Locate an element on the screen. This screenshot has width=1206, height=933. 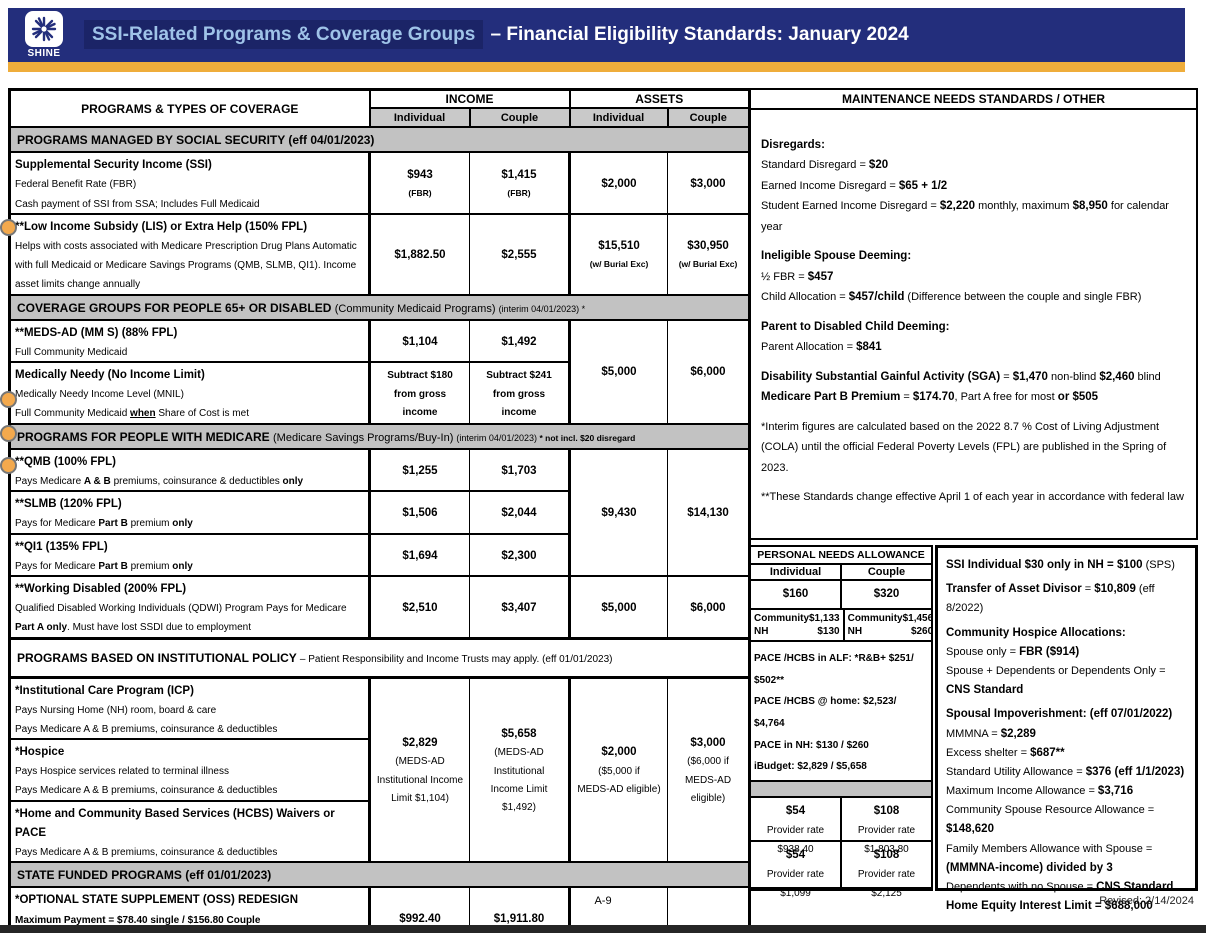
text-line: $1,911.80 is located at coordinates (519, 918).